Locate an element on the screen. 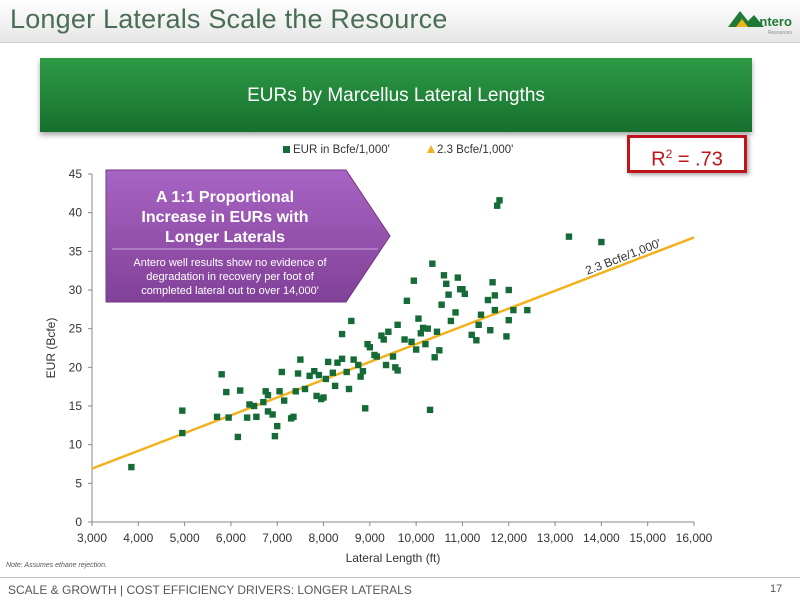 This screenshot has width=800, height=600. callout-shape is located at coordinates (248, 236).